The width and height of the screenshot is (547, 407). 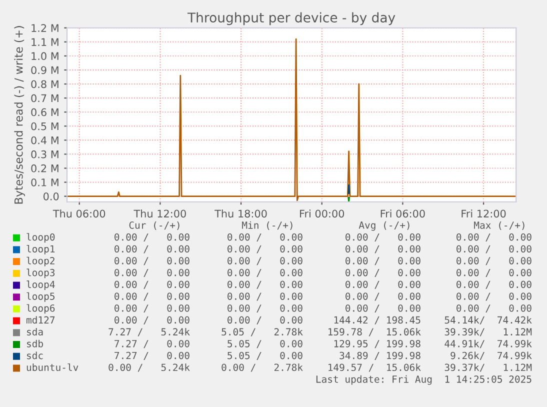 What do you see at coordinates (40, 320) in the screenshot?
I see `legend-label: md127` at bounding box center [40, 320].